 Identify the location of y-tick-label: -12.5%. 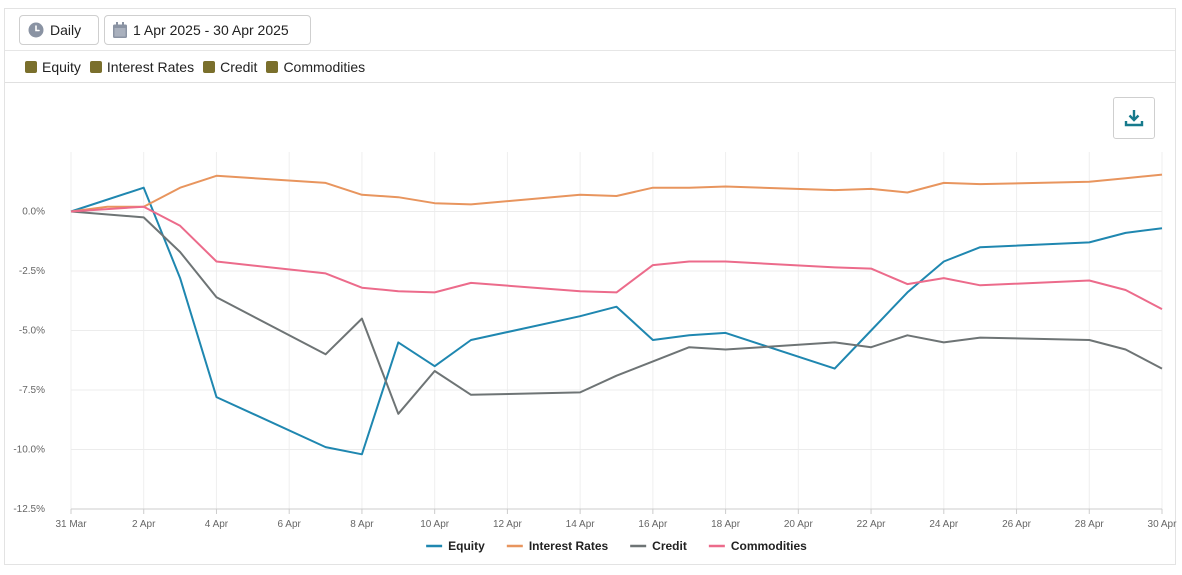
(29, 509).